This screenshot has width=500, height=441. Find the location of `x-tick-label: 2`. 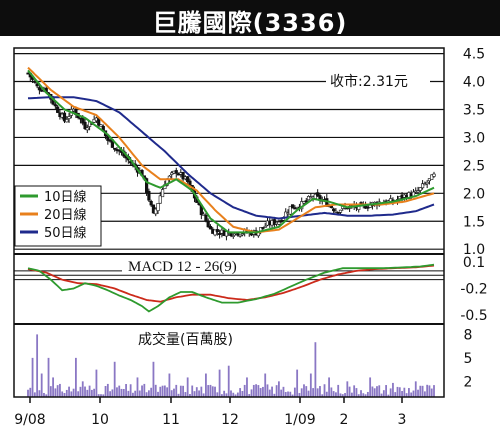

x-tick-label: 2 is located at coordinates (344, 420).